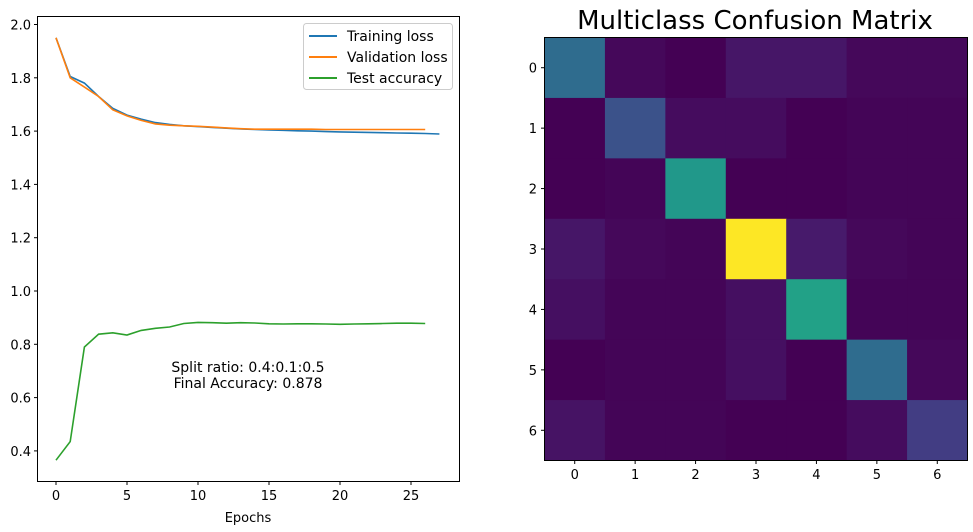 The image size is (973, 532). Describe the element at coordinates (755, 21) in the screenshot. I see `chart-title: Multiclass Confusion Matrix` at that location.